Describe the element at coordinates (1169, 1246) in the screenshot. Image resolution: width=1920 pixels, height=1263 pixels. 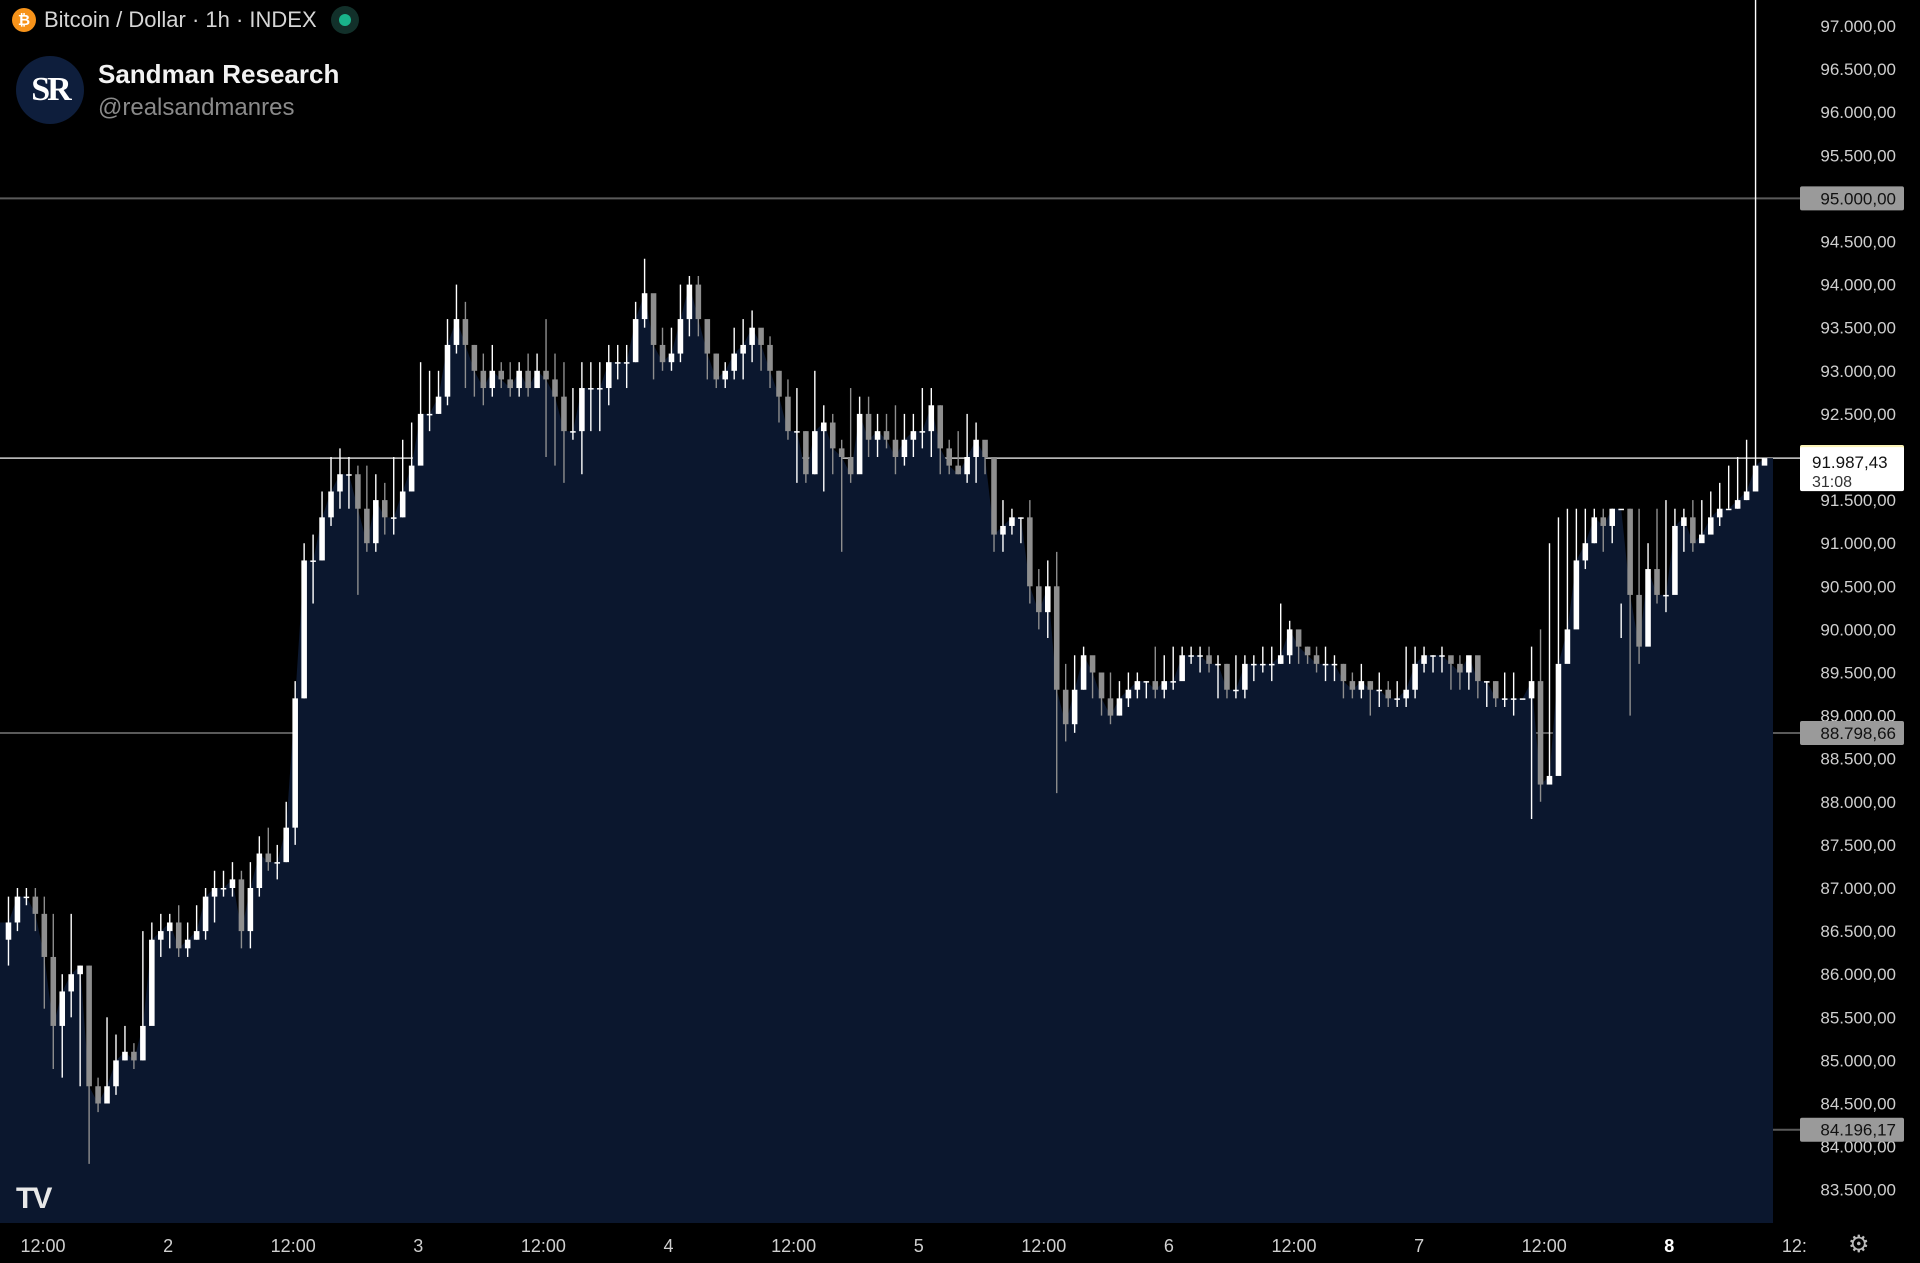
I see `time-tick-label: 6` at that location.